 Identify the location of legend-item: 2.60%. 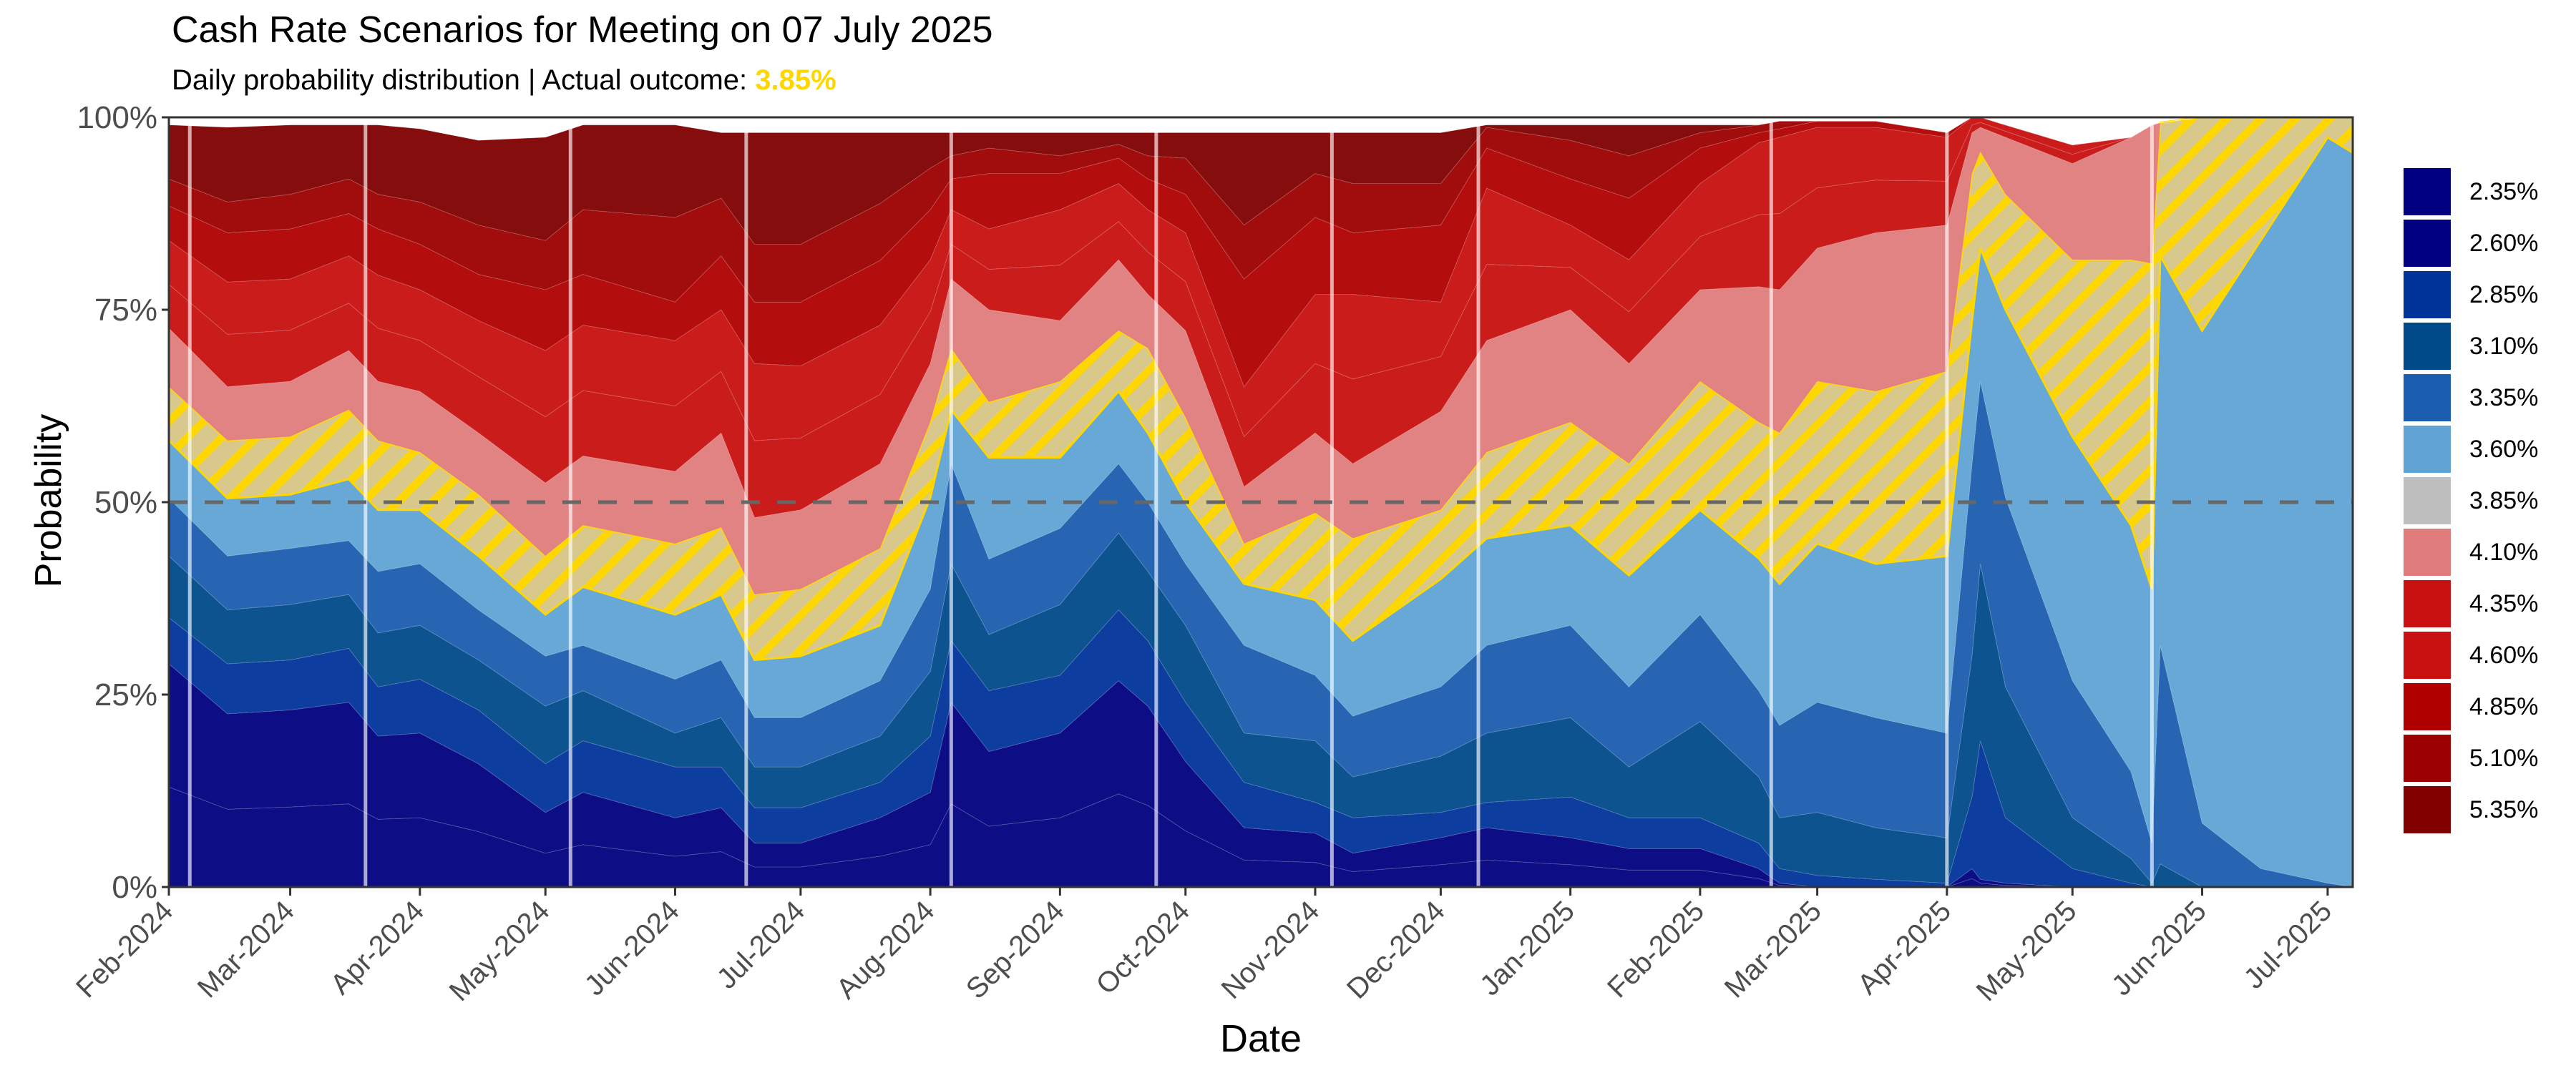
(2471, 243).